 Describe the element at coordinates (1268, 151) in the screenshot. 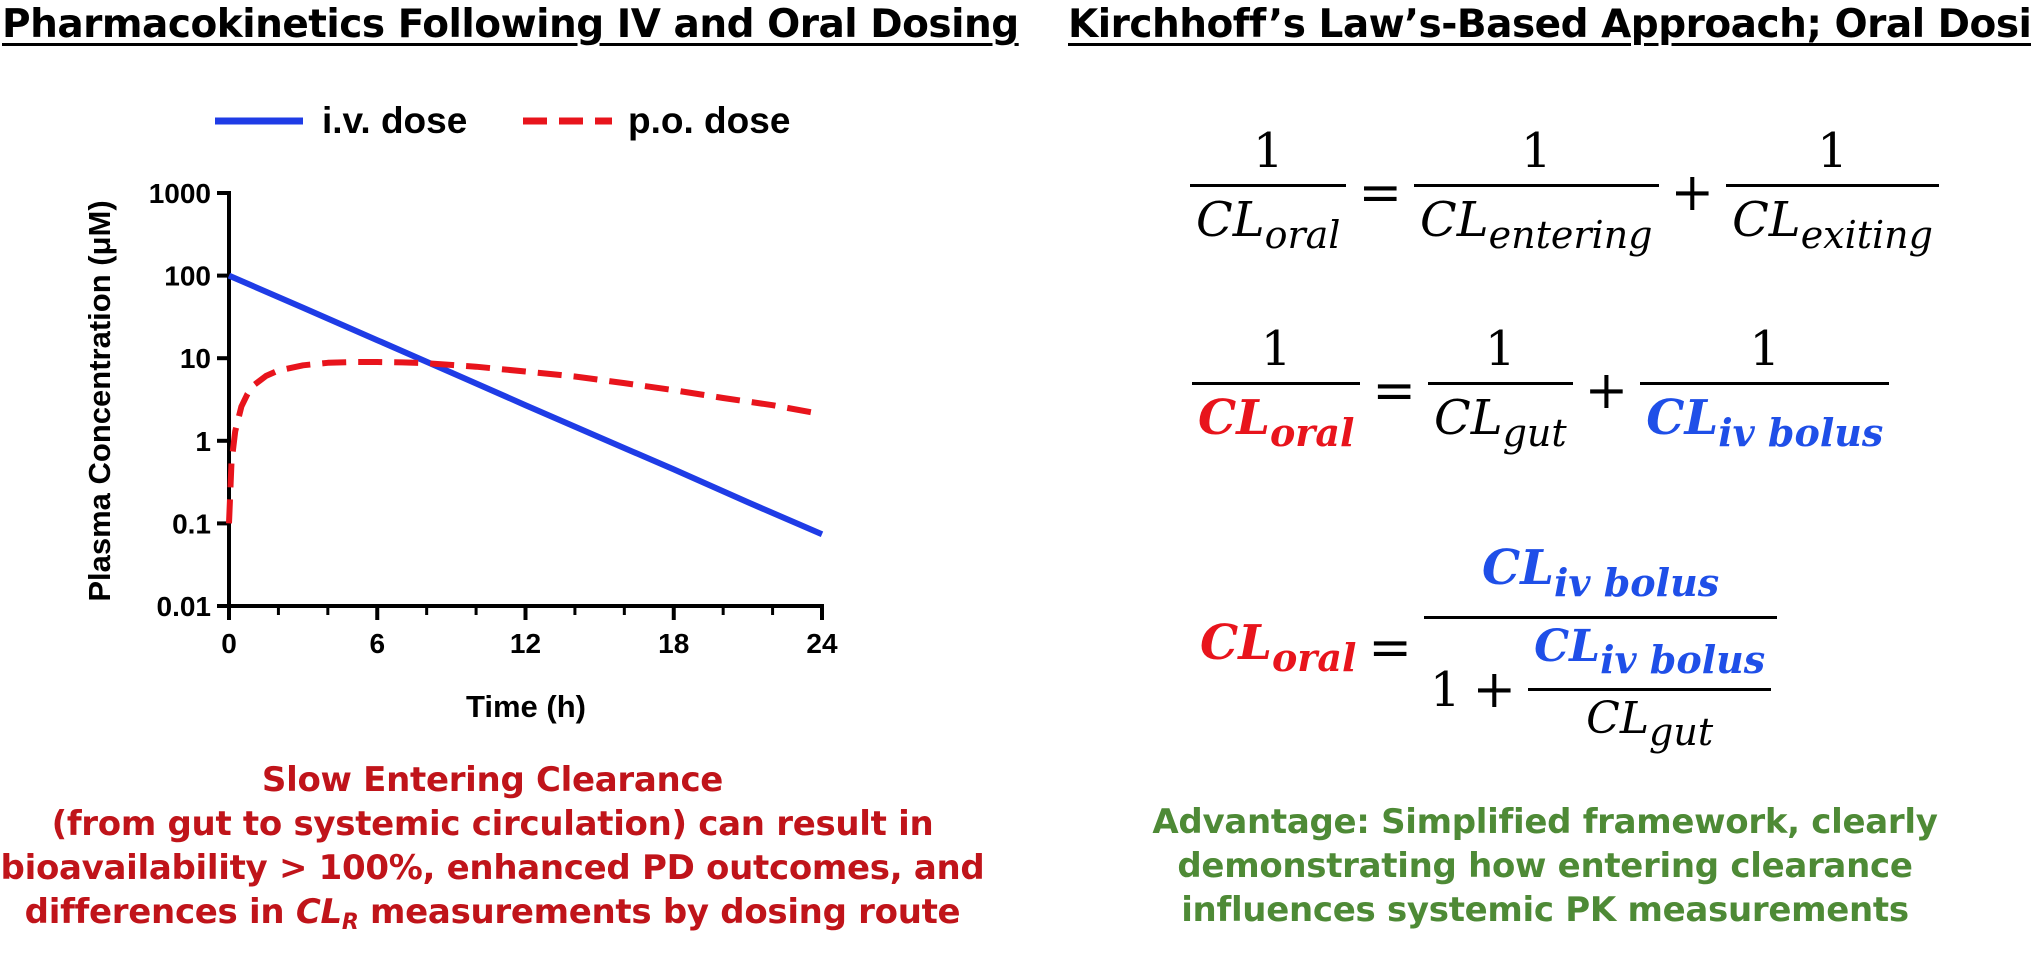

I see `eq1-lhs-numerator: 1` at that location.